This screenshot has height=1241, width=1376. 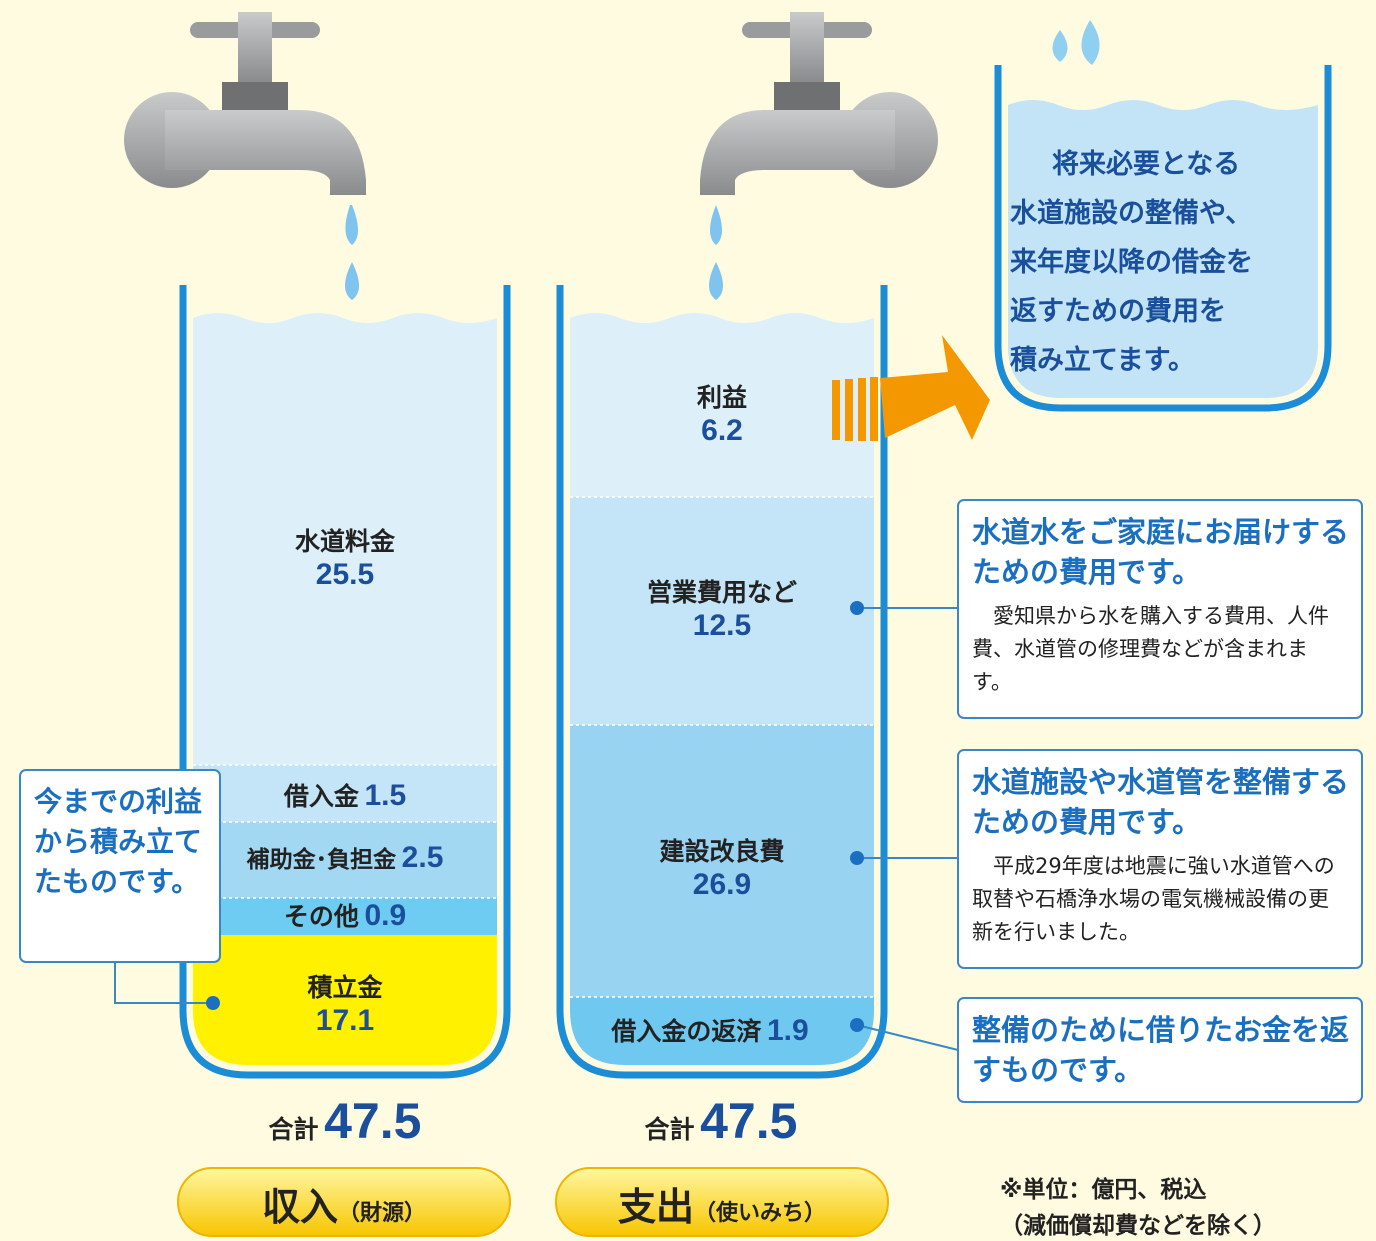 I want to click on value: 0.9, so click(x=385, y=915).